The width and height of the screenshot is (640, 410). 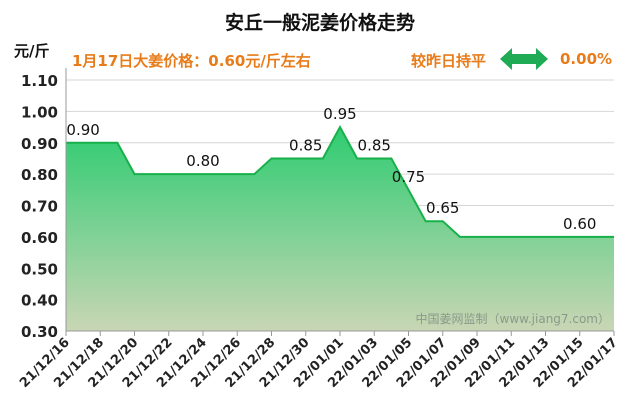 I want to click on price-info: 1月17日大姜价格：0.60元/斤左右, so click(x=191, y=61).